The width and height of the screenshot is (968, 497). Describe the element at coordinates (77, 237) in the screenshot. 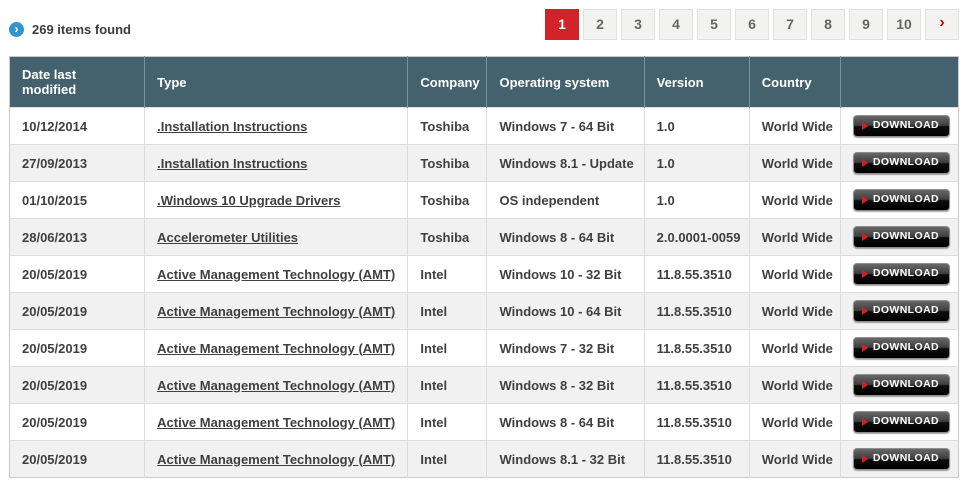

I see `cell-date-last-modified: 28/06/2013` at that location.